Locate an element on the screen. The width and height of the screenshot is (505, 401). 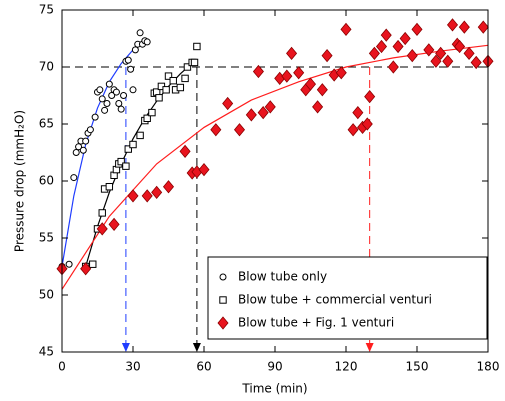
y-tick-label: 55 is located at coordinates (46, 238).